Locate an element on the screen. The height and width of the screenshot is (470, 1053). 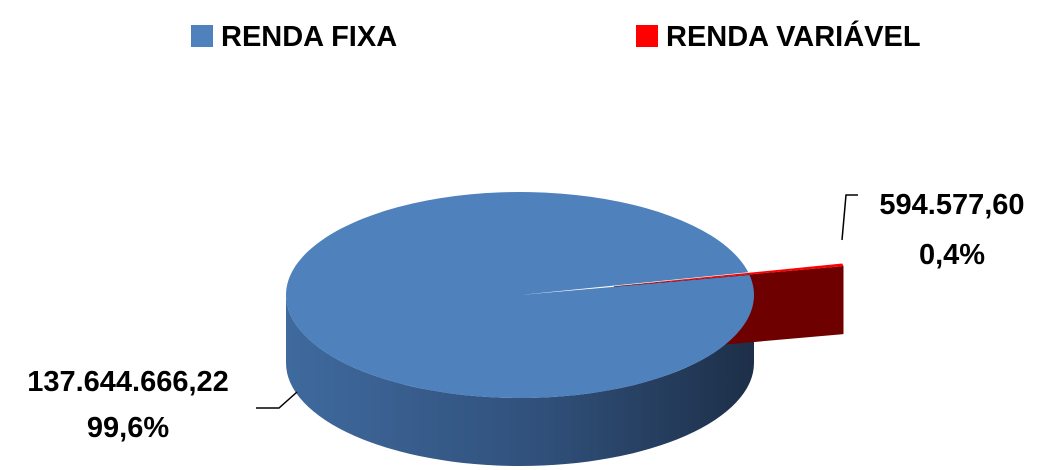
data-label-renda-fixa: 137.644.666,22 99,6% is located at coordinates (128, 405).